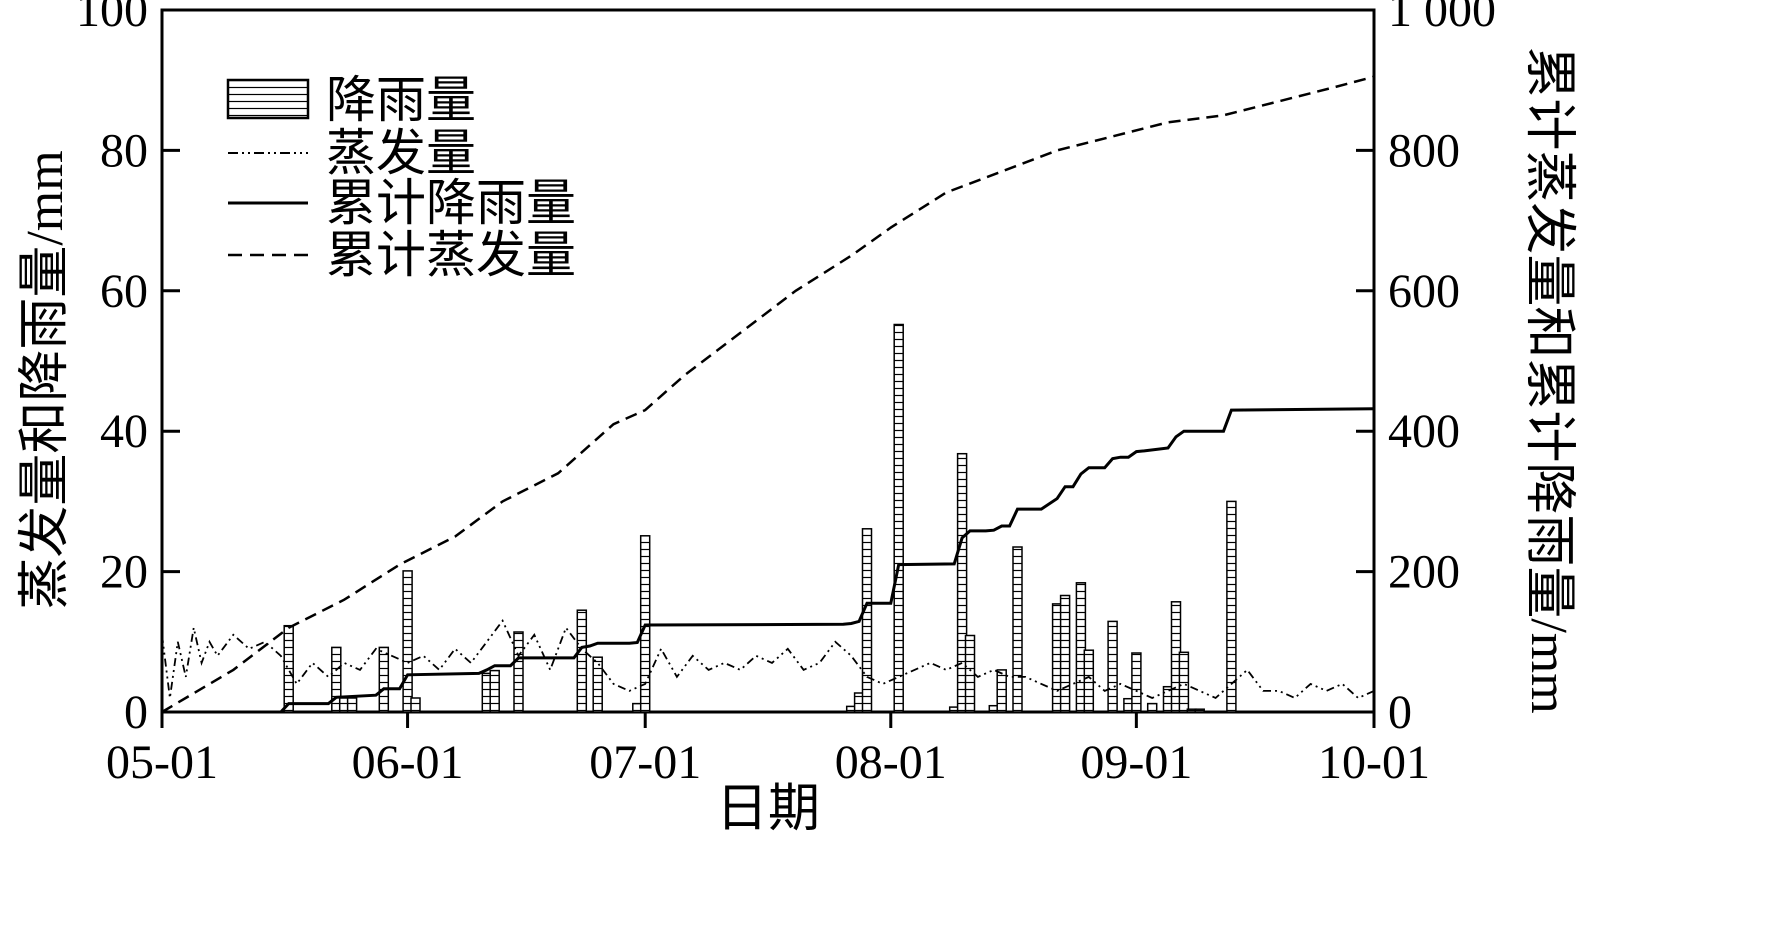 This screenshot has width=1772, height=952. What do you see at coordinates (891, 762) in the screenshot?
I see `x-tick-label: 08-01` at bounding box center [891, 762].